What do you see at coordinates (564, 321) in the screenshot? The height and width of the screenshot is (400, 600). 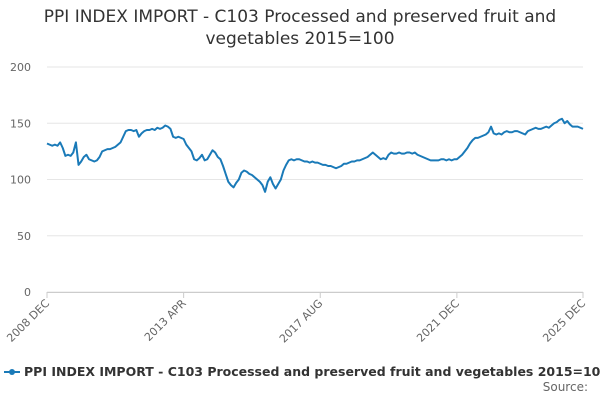 I see `x-tick-label: 2025 DEC` at bounding box center [564, 321].